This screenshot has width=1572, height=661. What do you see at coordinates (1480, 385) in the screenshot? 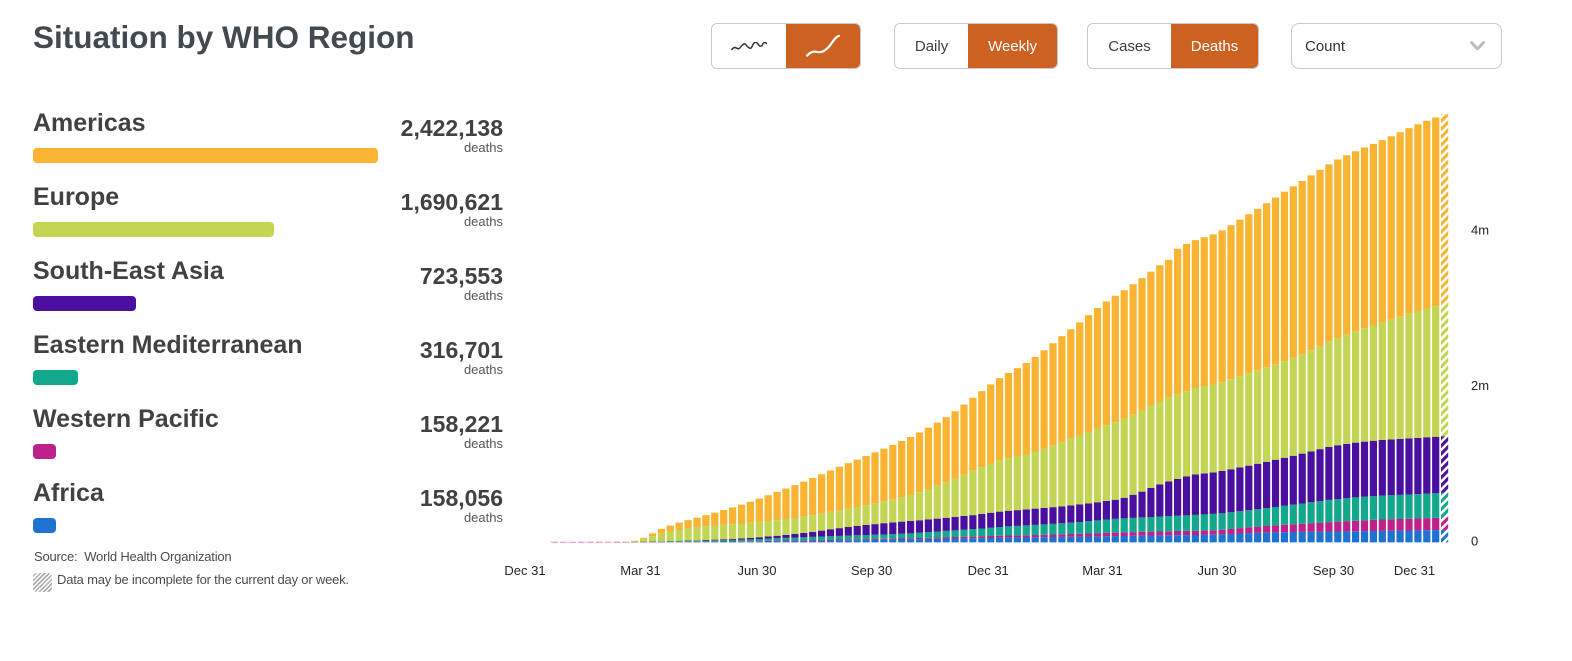
I see `svg-text: 2m` at bounding box center [1480, 385].